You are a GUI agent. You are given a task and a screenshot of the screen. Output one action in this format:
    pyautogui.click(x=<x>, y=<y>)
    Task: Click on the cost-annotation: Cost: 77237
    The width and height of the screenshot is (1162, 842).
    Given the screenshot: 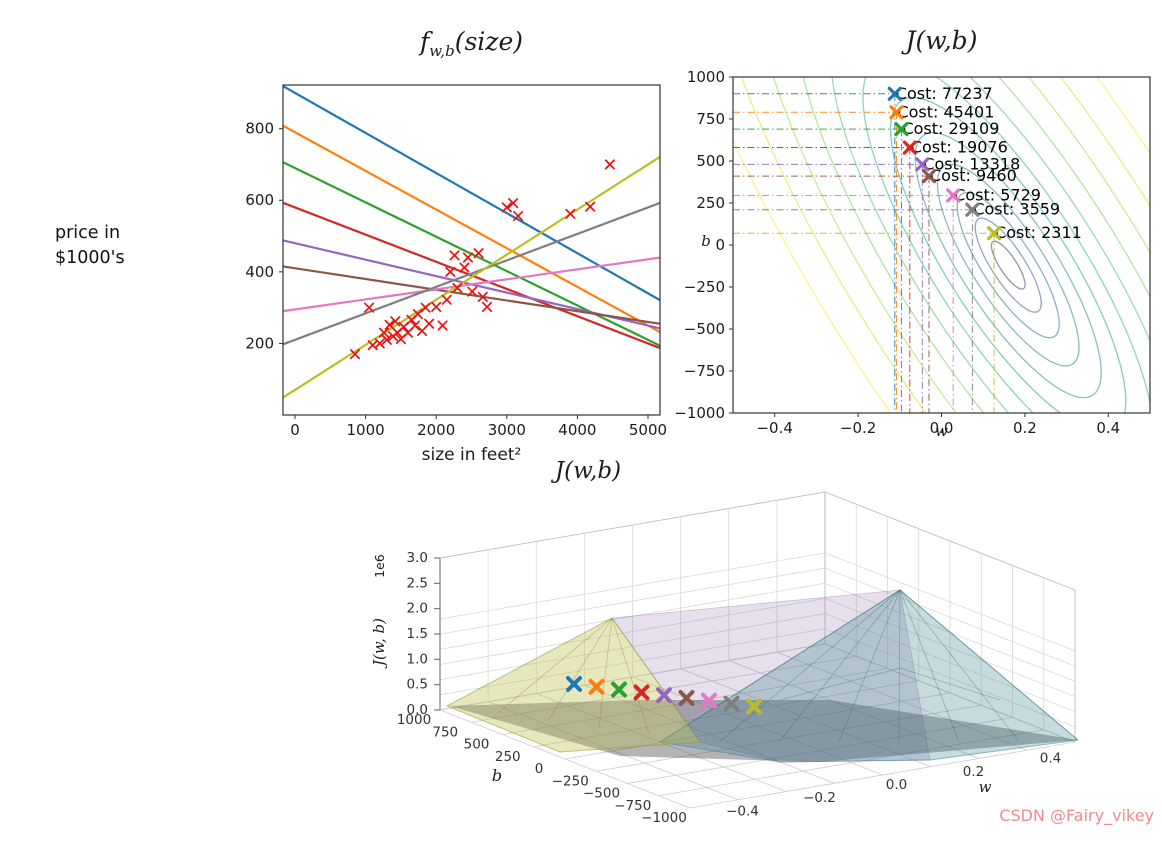 What is the action you would take?
    pyautogui.click(x=944, y=93)
    